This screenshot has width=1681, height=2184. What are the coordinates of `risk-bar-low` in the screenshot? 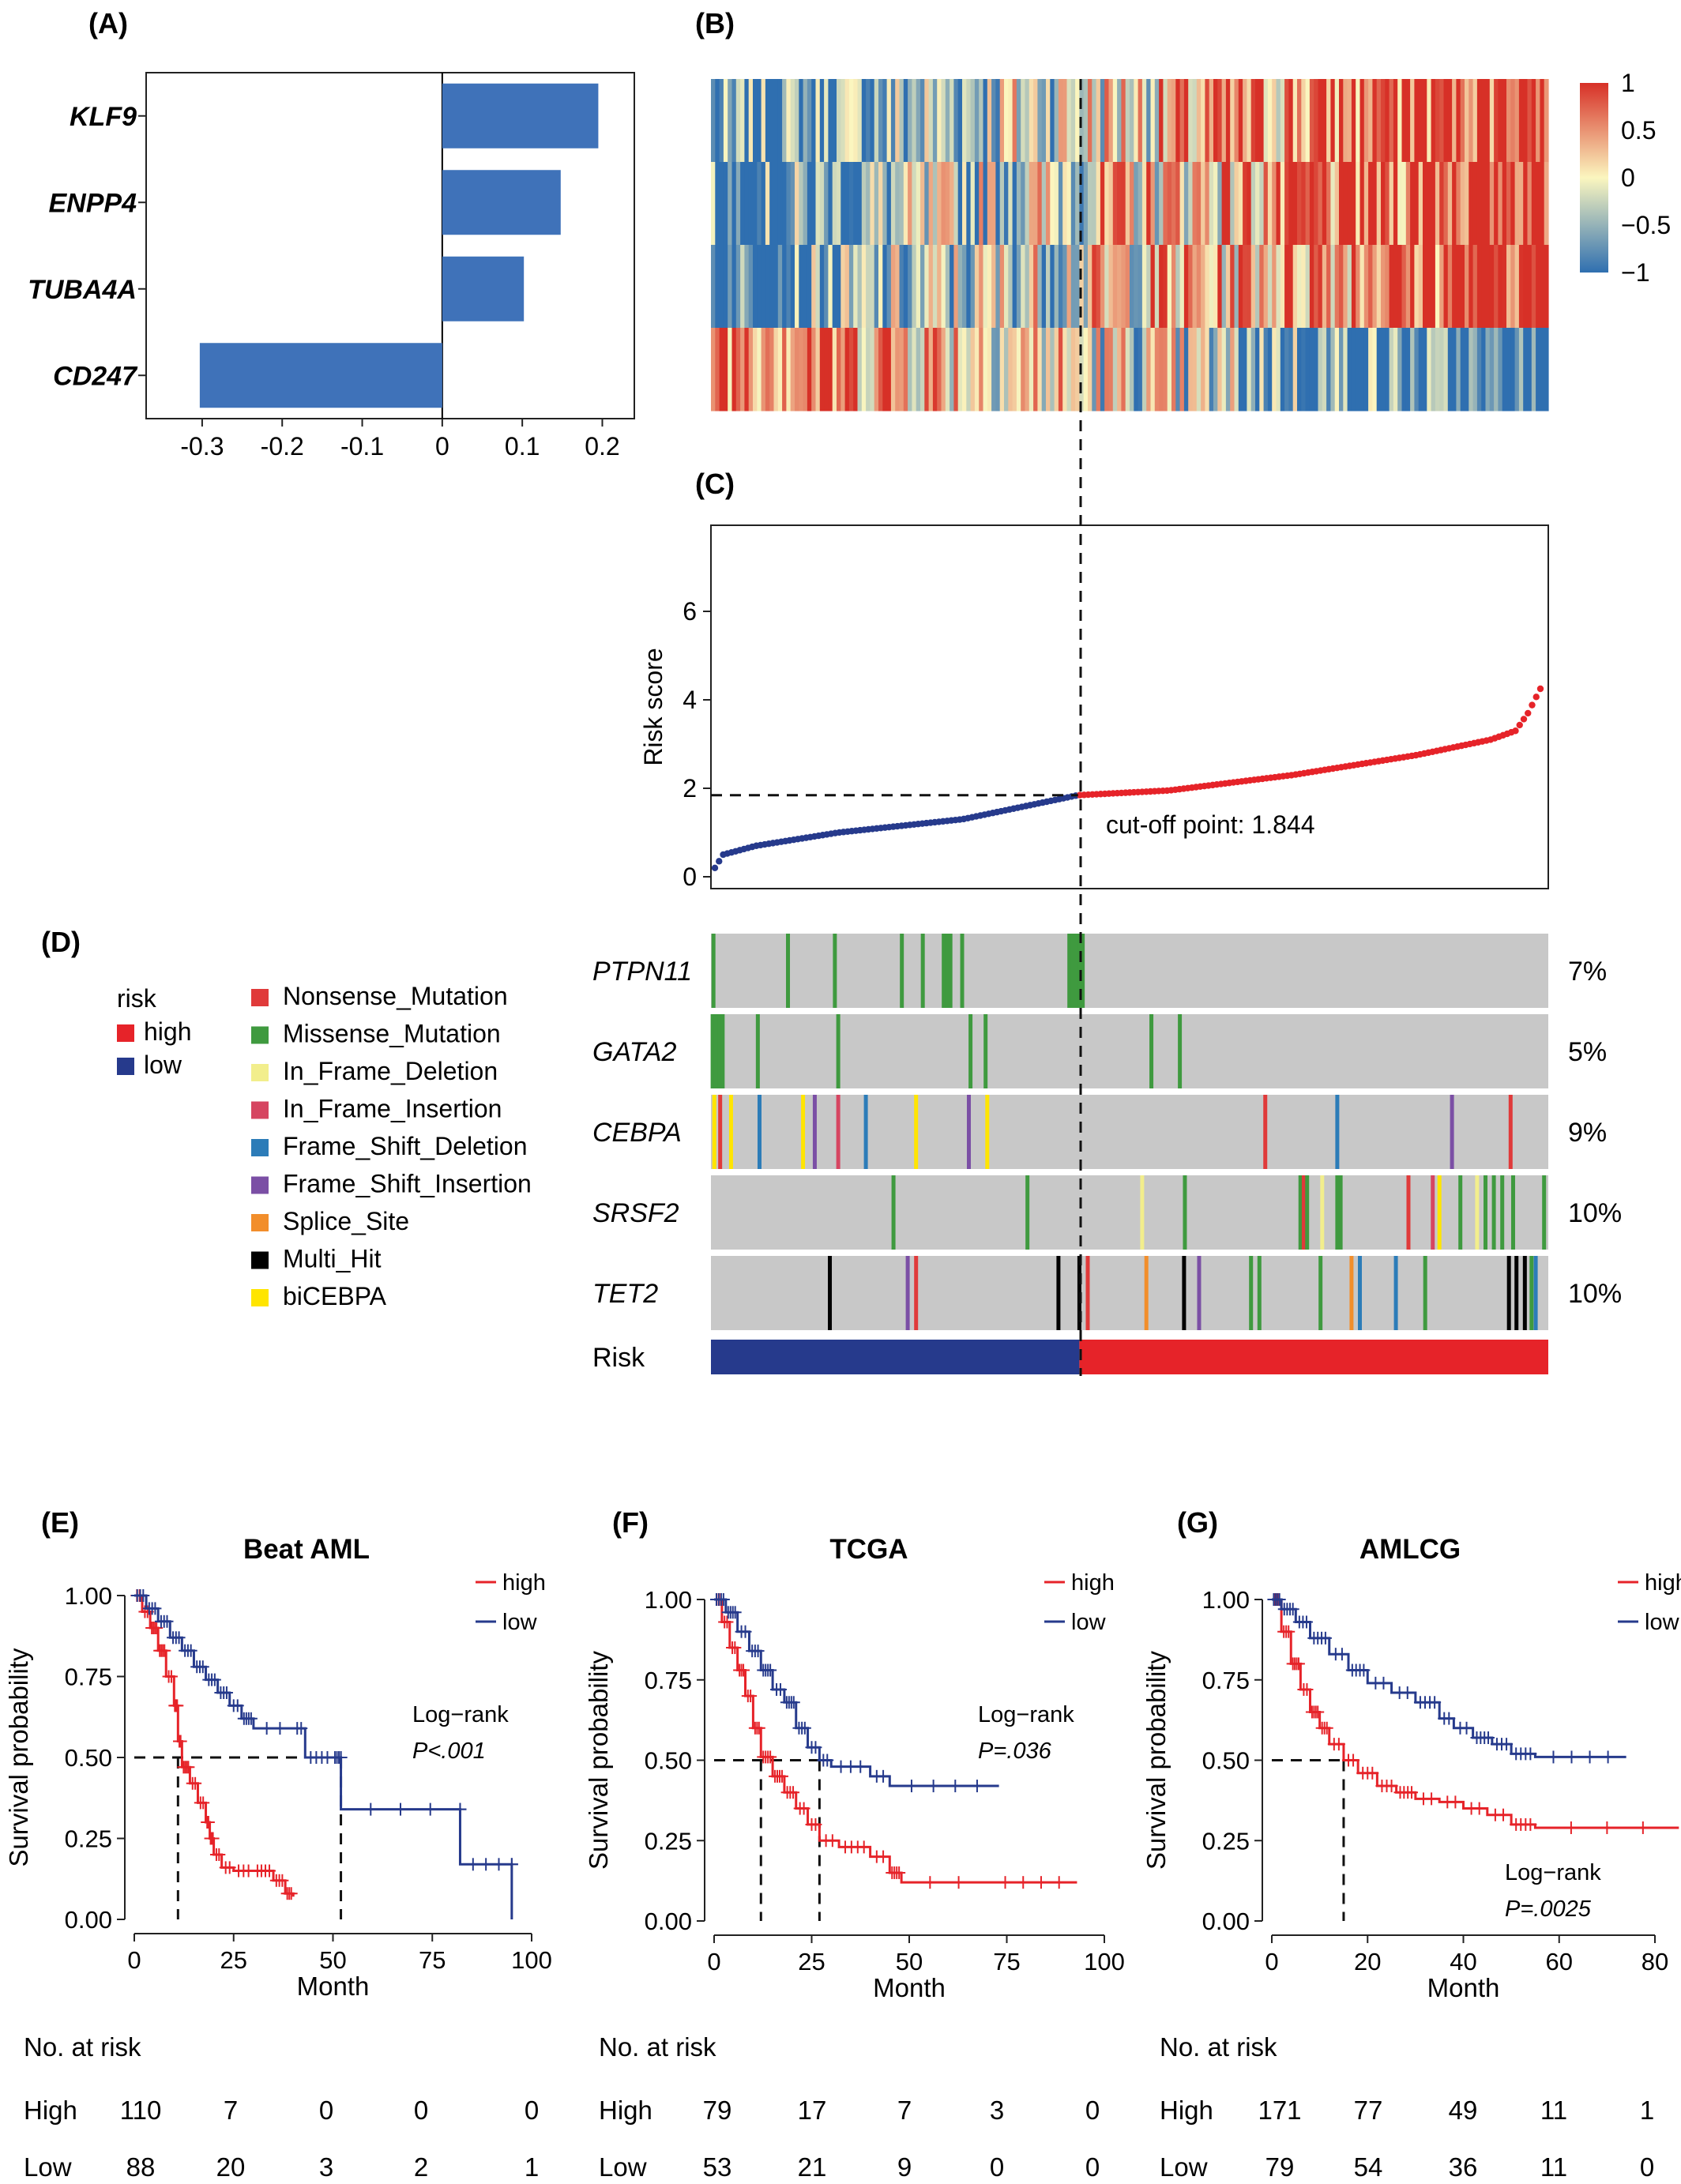 It's located at (895, 1357).